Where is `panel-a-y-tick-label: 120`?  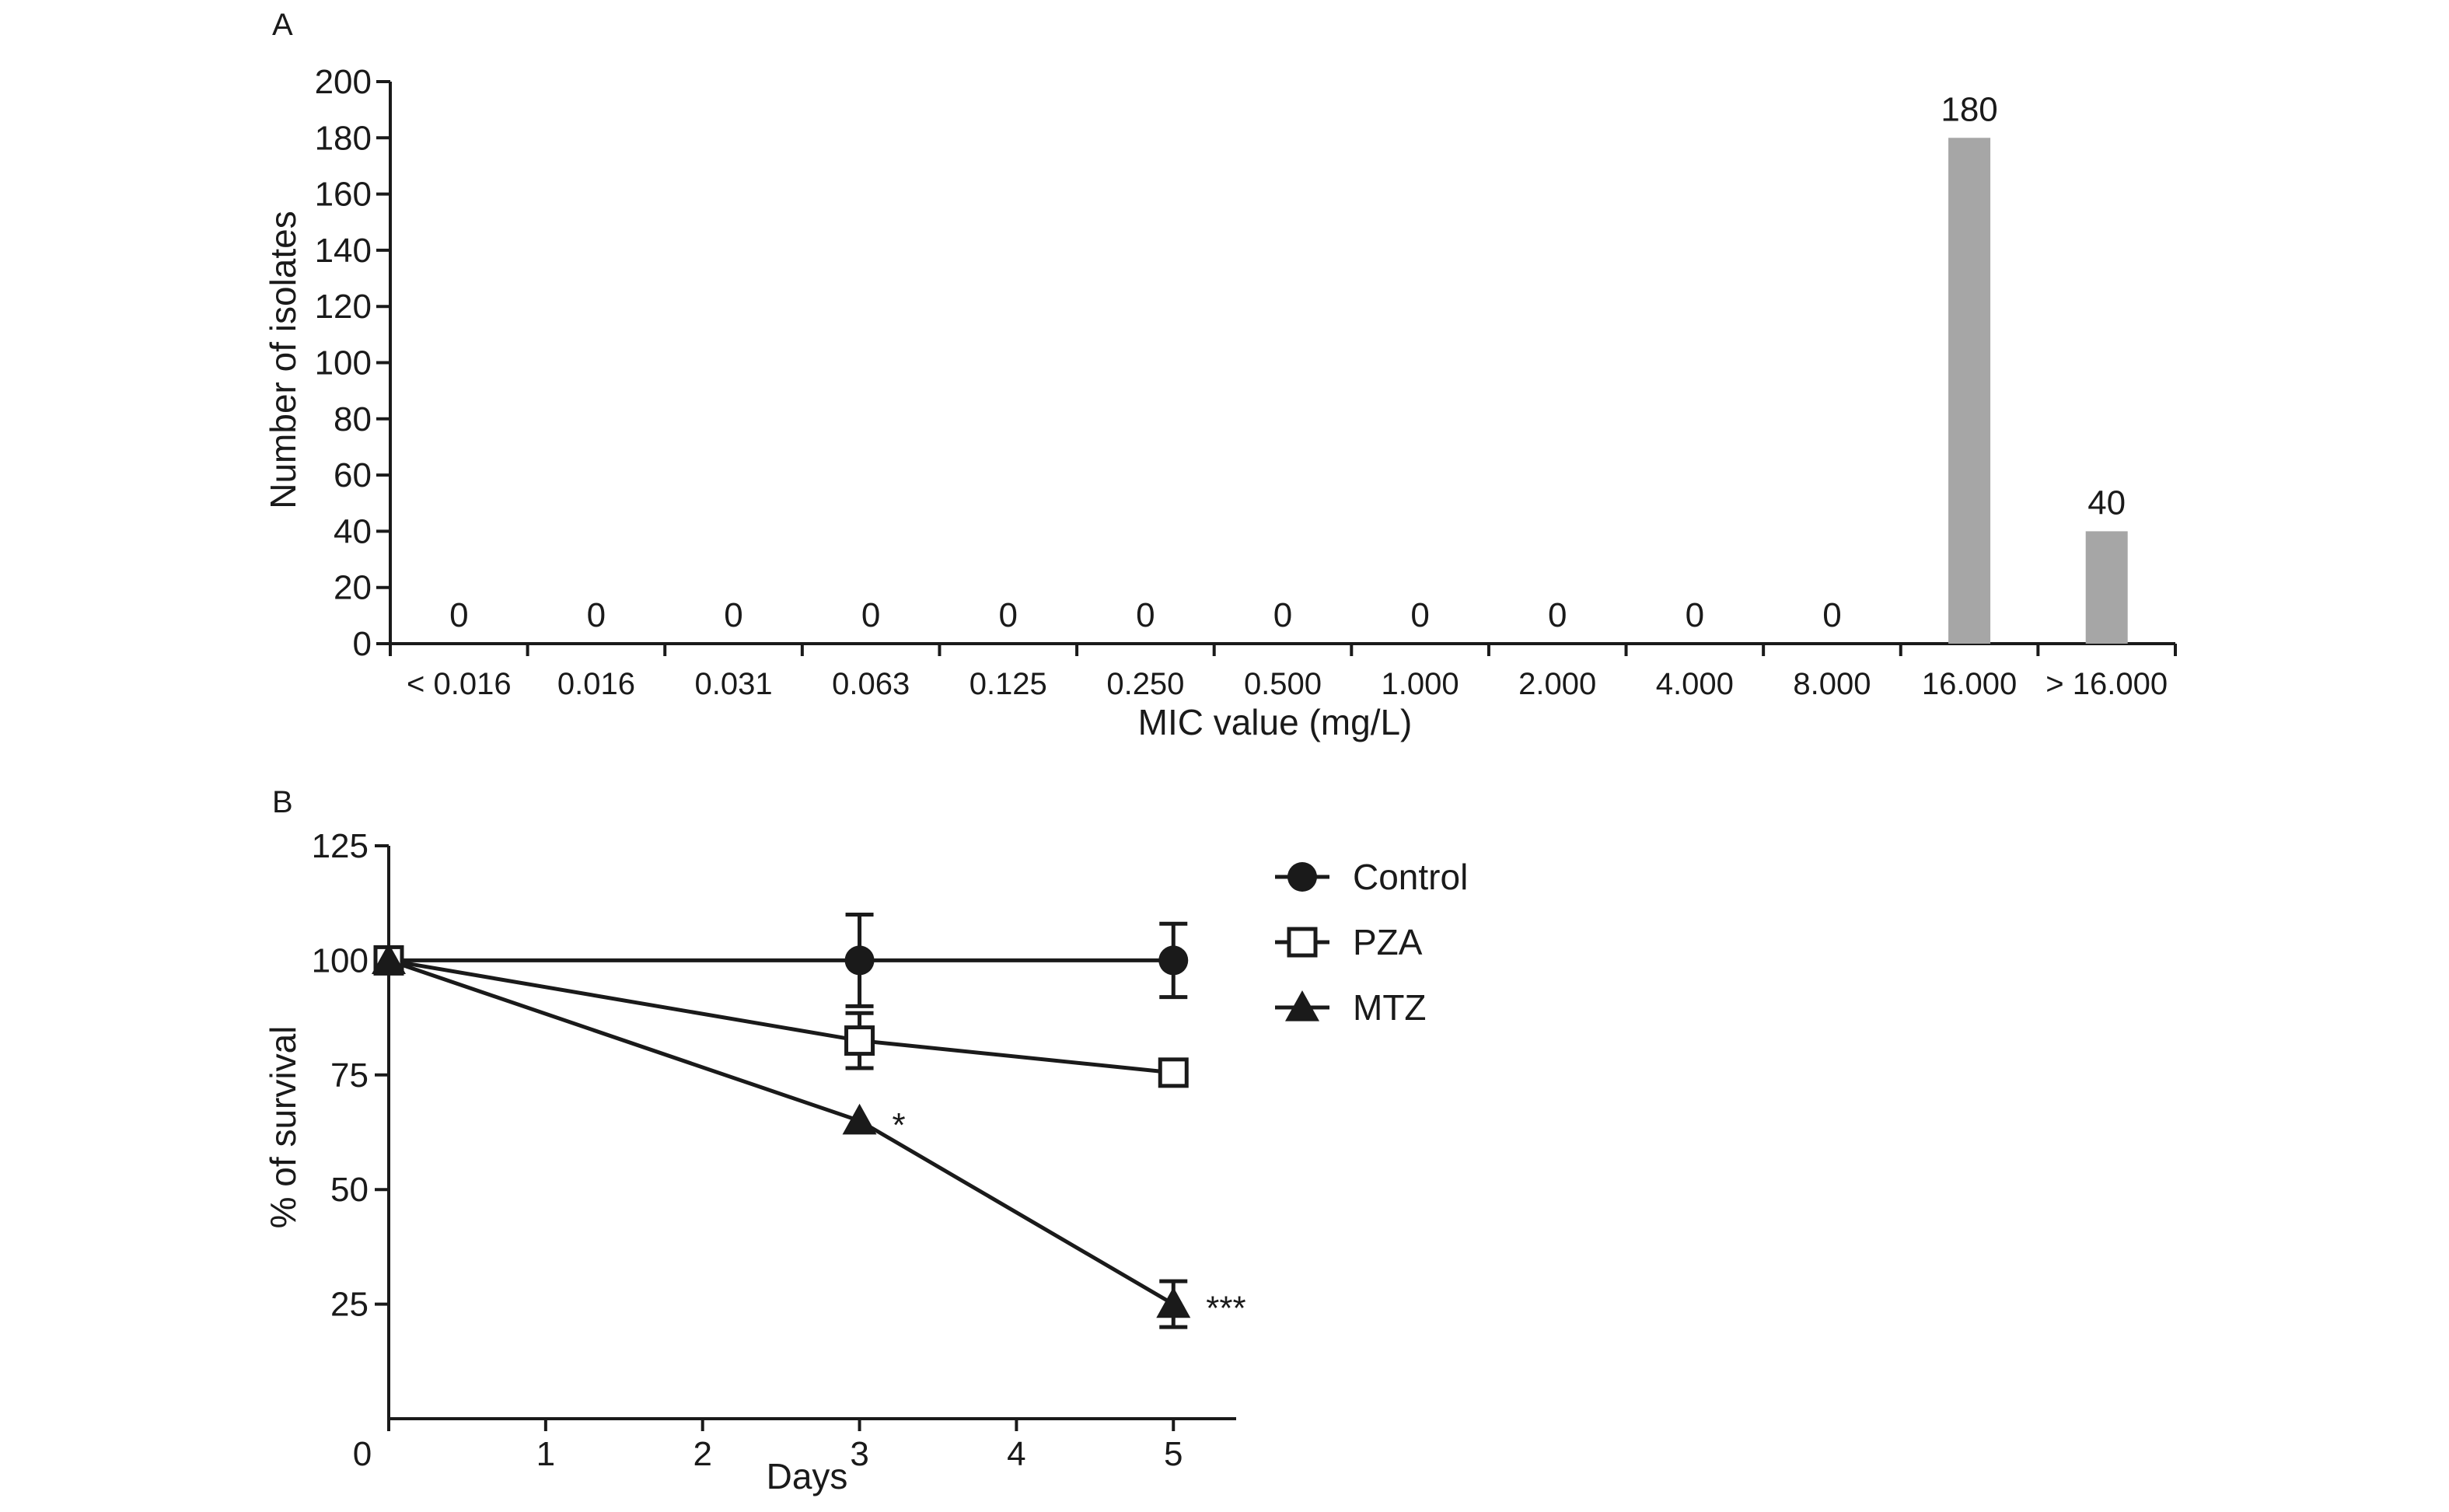
panel-a-y-tick-label: 120 is located at coordinates (343, 307).